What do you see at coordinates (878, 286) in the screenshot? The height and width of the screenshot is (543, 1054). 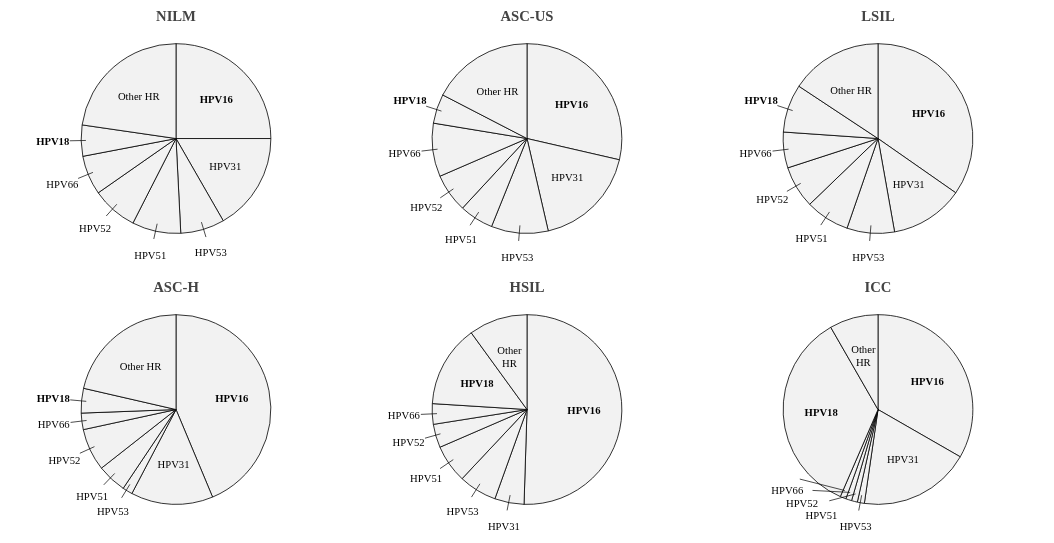 I see `chart-title: ICC` at bounding box center [878, 286].